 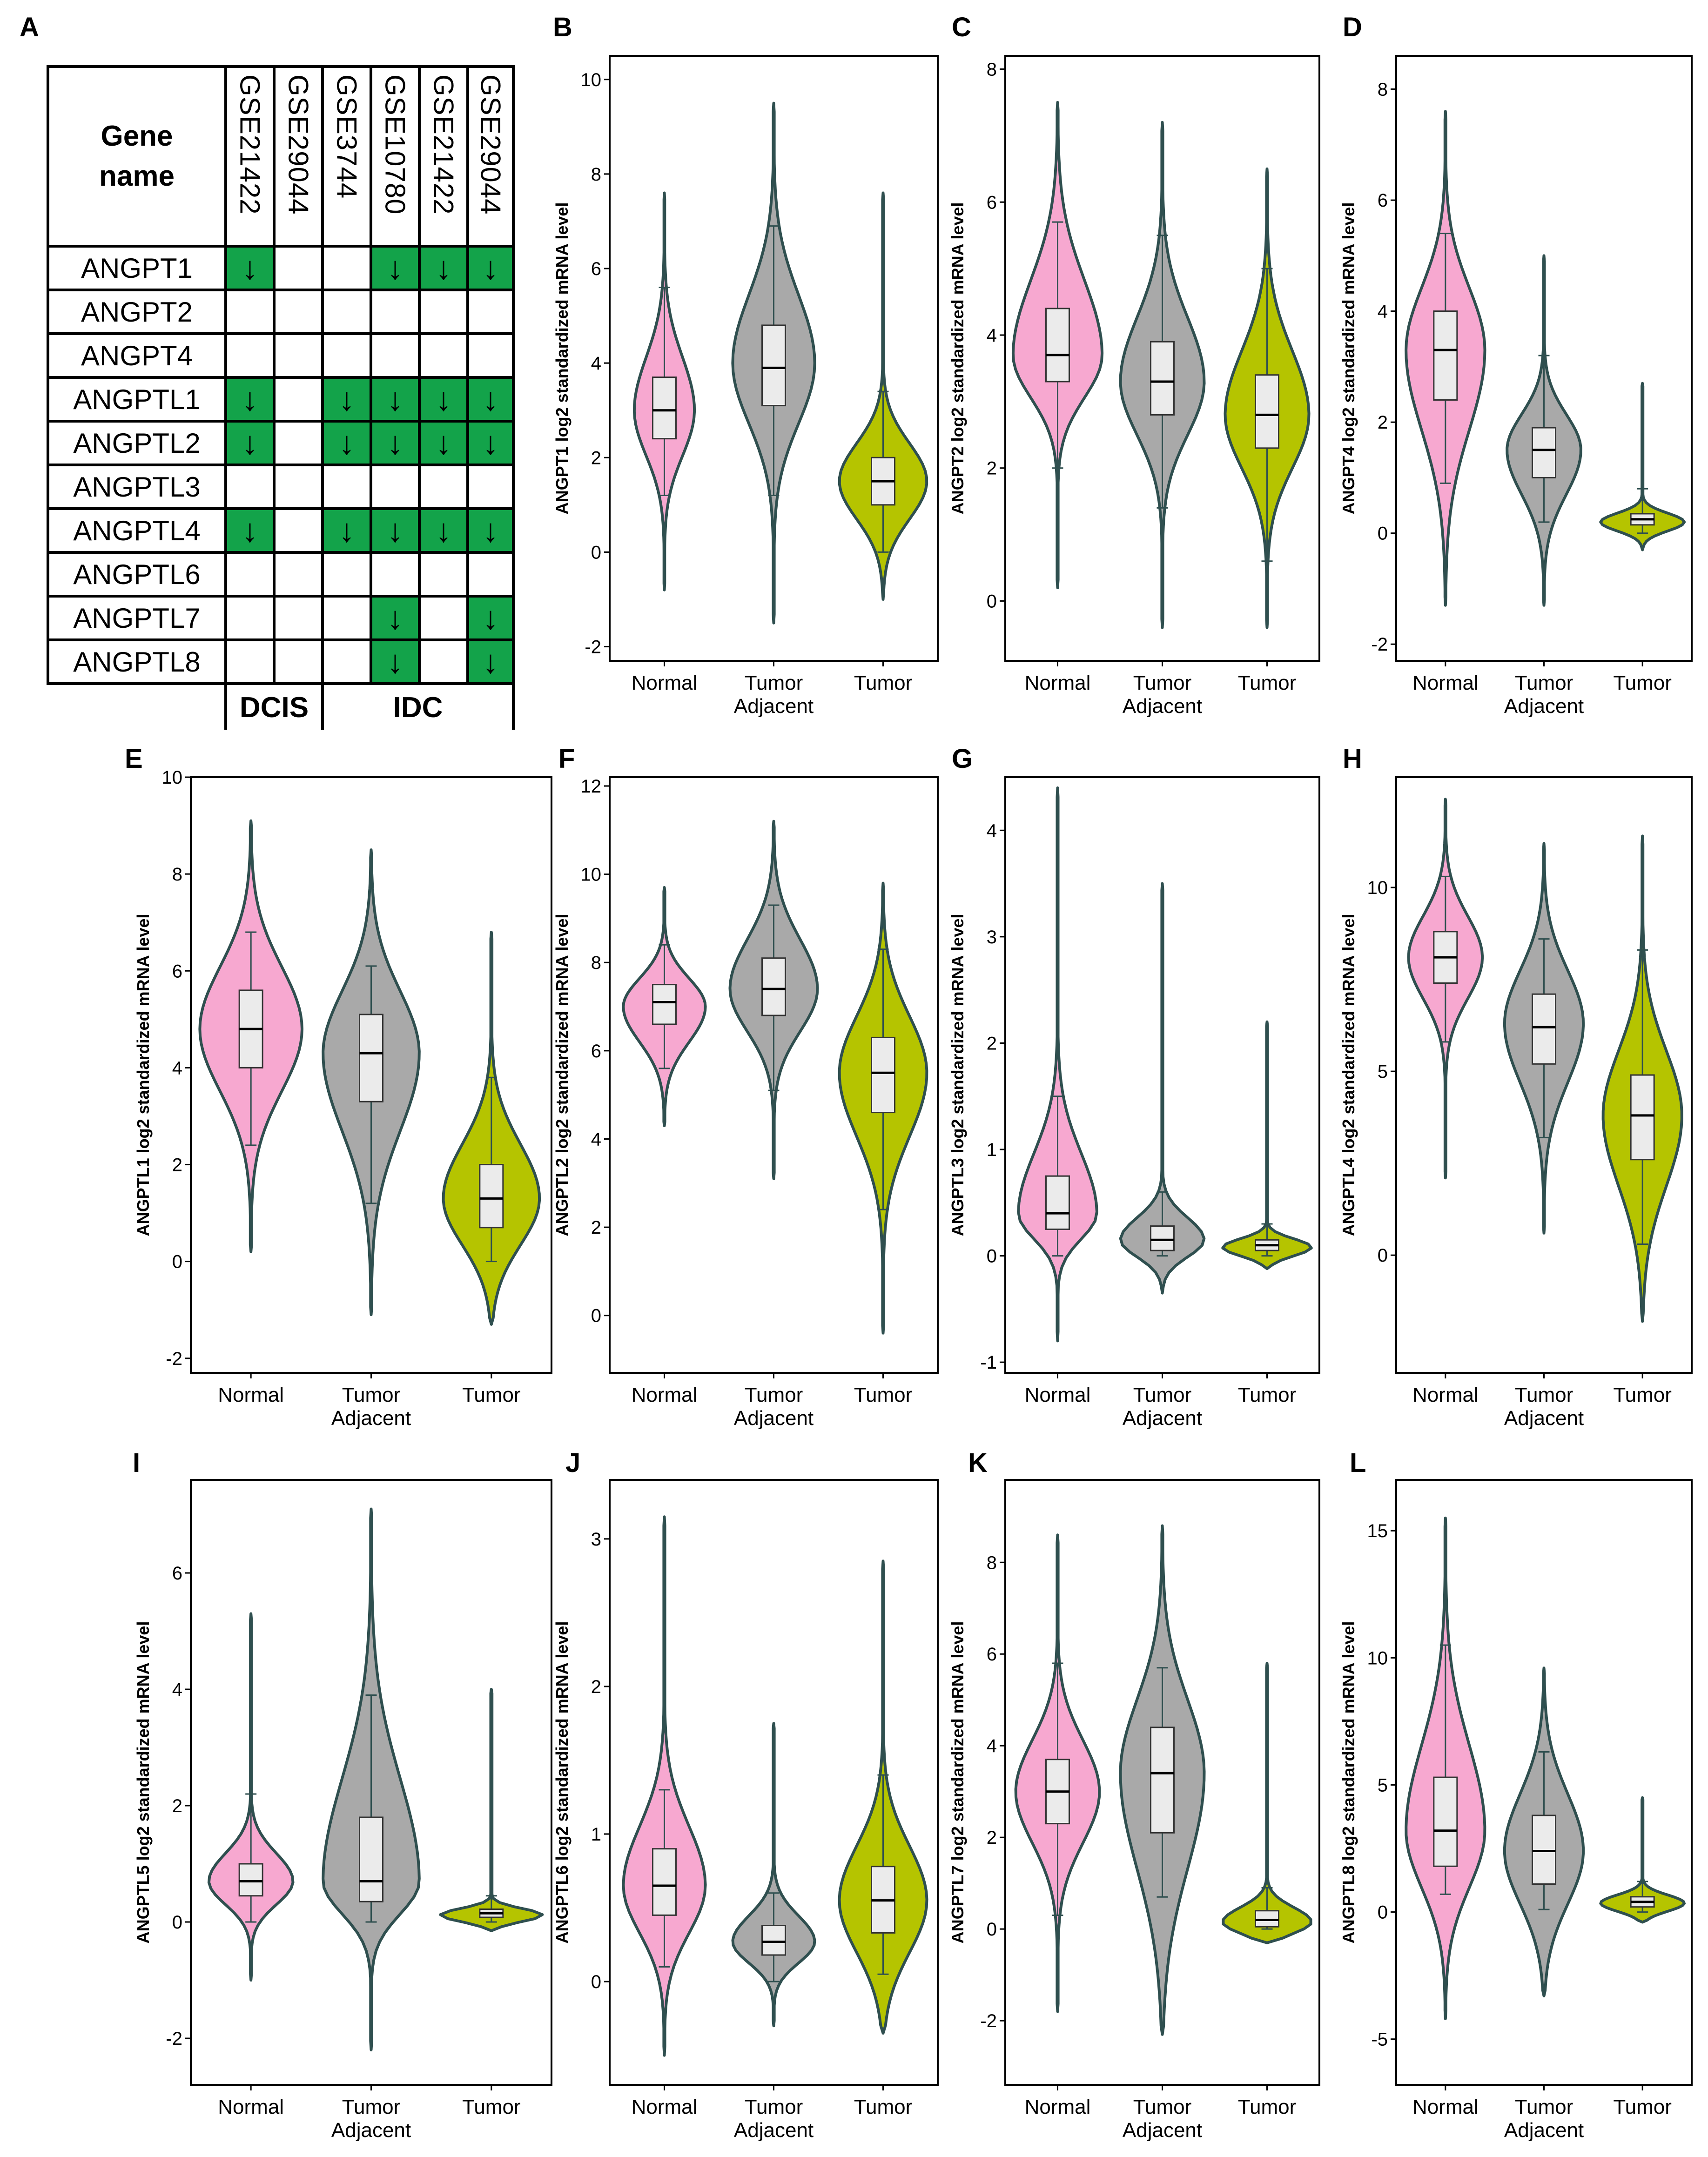 What do you see at coordinates (562, 27) in the screenshot?
I see `panel-label-b: B` at bounding box center [562, 27].